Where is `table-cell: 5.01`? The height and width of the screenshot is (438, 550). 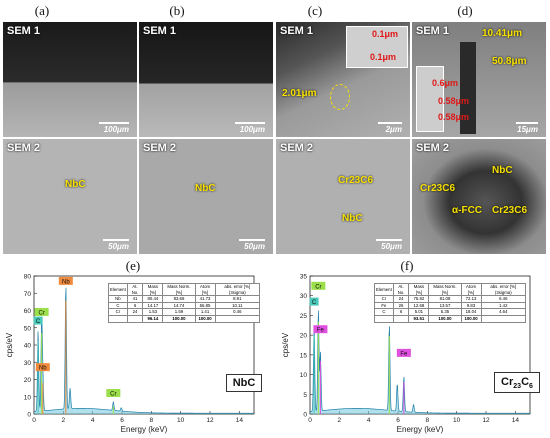
table-cell: 5.01 is located at coordinates (419, 312).